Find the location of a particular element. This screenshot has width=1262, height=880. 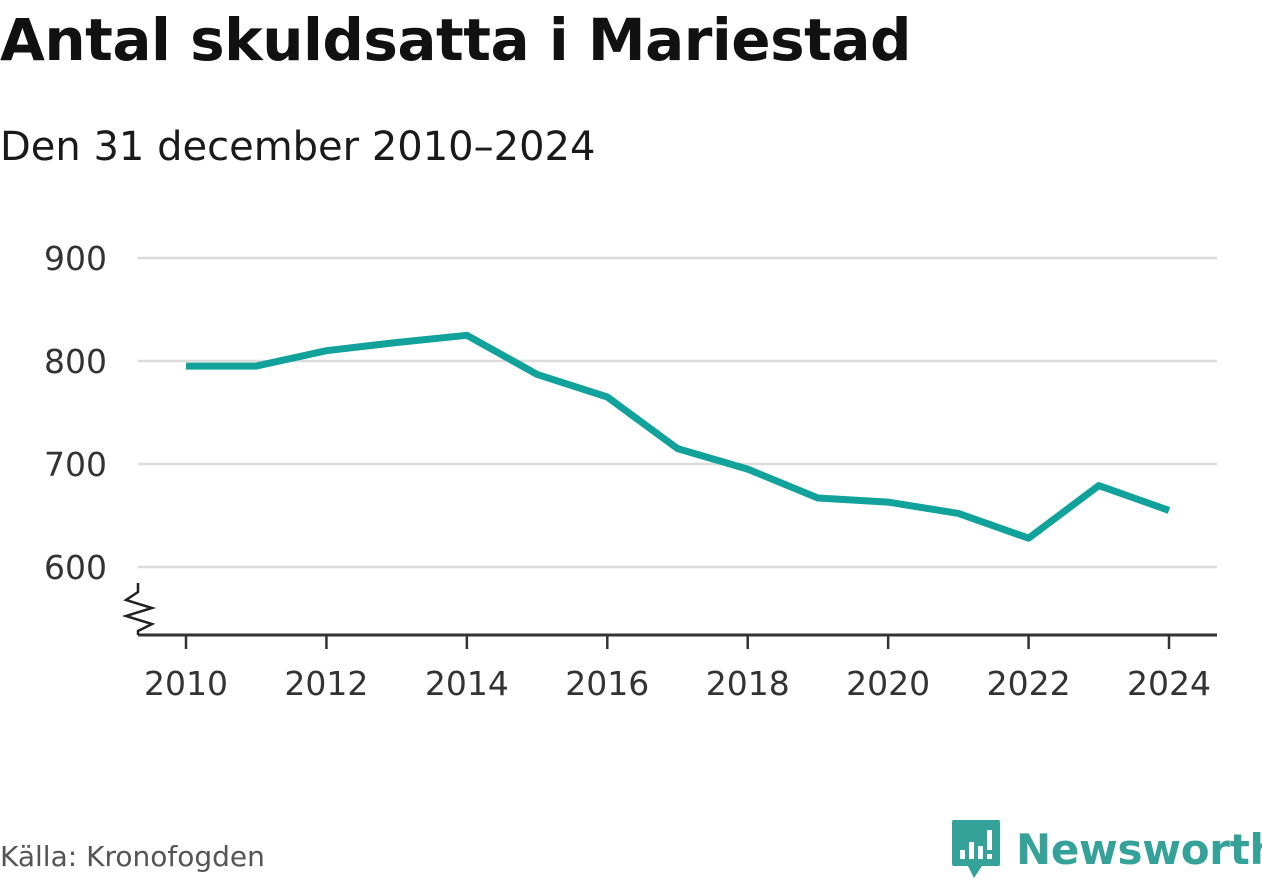

x-tick-label-2014: 2014 is located at coordinates (467, 683).